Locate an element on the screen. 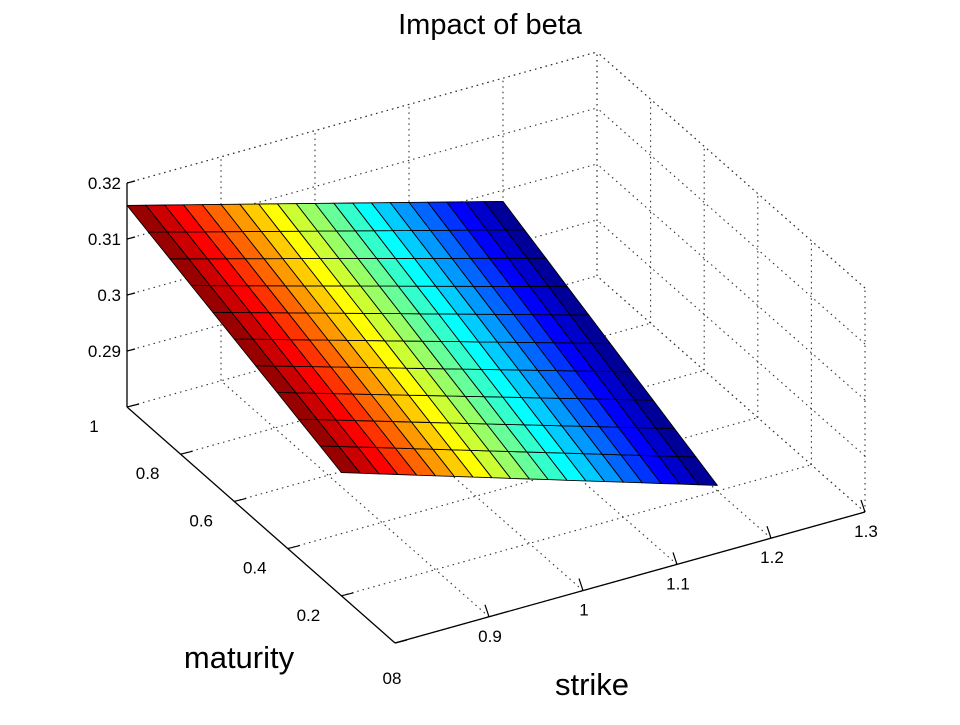 The image size is (960, 725). chart-title: Impact of beta is located at coordinates (490, 25).